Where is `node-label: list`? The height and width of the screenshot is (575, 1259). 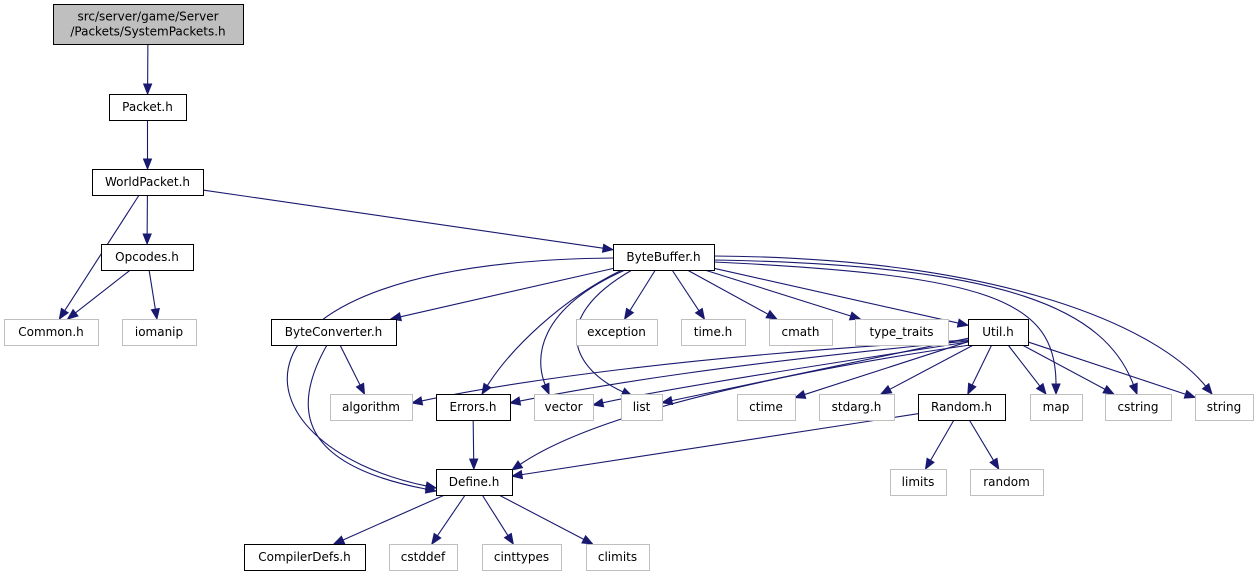 node-label: list is located at coordinates (642, 407).